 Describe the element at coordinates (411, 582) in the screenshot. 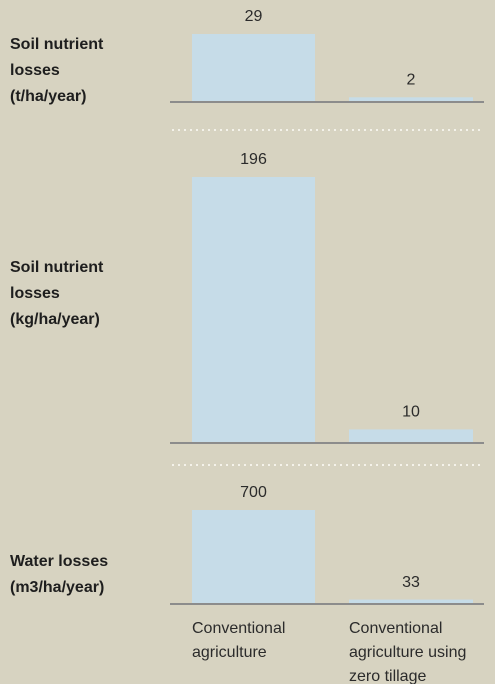

I see `value-label: 33` at that location.